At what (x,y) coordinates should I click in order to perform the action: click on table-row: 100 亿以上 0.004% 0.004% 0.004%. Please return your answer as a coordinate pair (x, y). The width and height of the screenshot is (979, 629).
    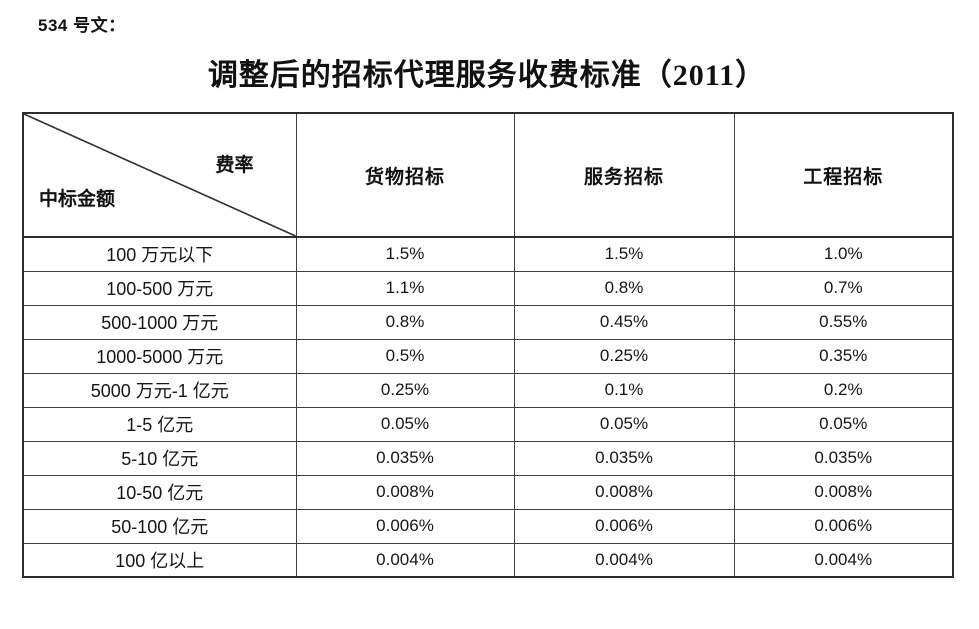
    Looking at the image, I should click on (488, 560).